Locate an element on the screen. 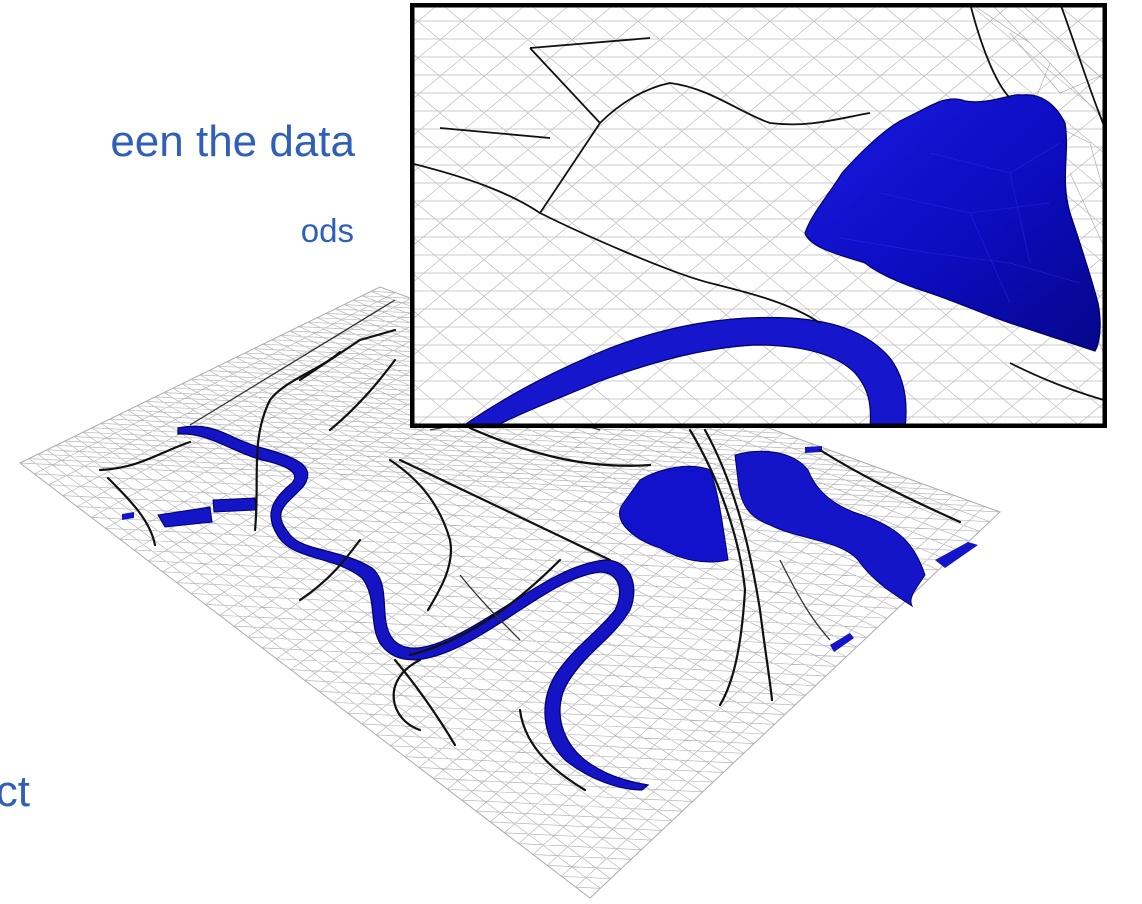 This screenshot has height=904, width=1142. slide-text-line-2: ods is located at coordinates (327, 230).